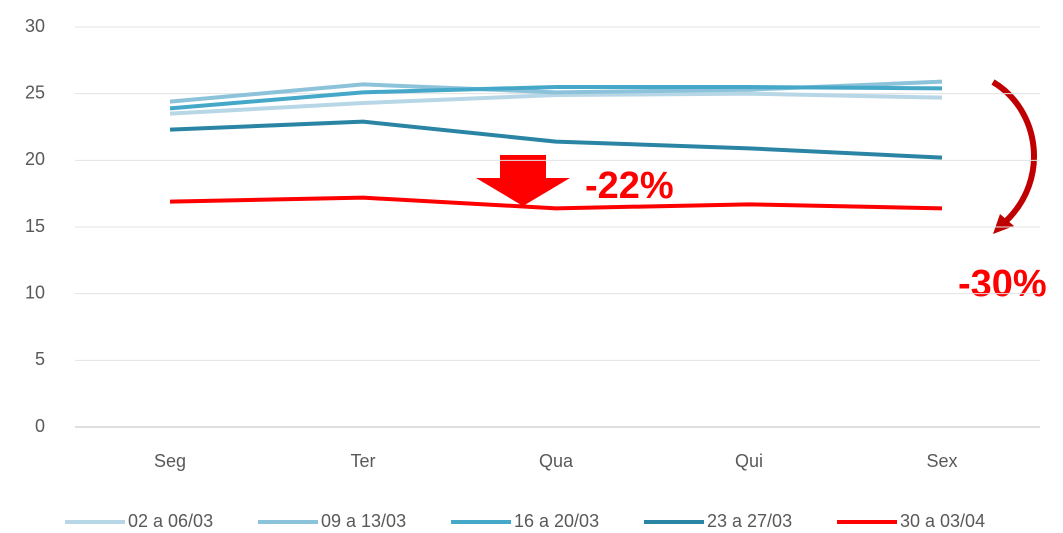 Image resolution: width=1063 pixels, height=533 pixels. I want to click on x-tick-label: Sex, so click(941, 461).